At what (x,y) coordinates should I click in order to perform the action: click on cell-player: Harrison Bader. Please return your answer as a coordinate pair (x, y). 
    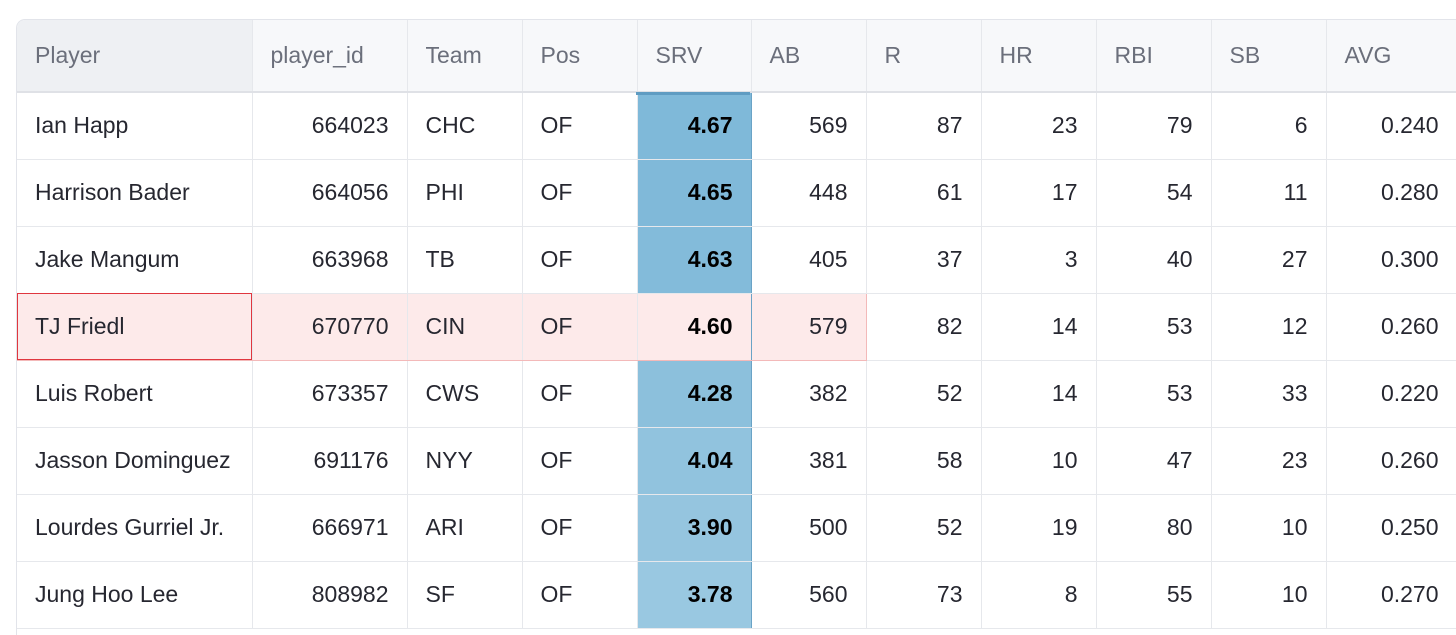
    Looking at the image, I should click on (135, 193).